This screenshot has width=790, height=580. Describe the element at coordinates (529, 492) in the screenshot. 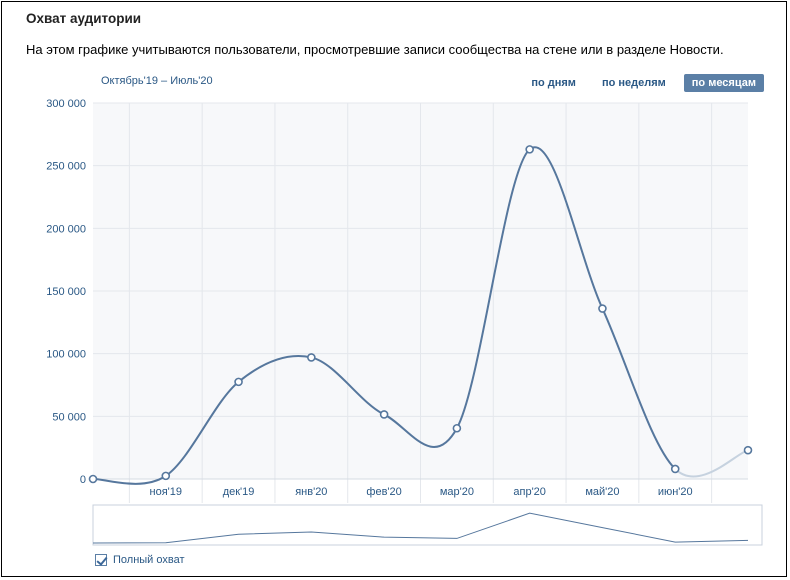

I see `x-tick-label: апр'20` at that location.